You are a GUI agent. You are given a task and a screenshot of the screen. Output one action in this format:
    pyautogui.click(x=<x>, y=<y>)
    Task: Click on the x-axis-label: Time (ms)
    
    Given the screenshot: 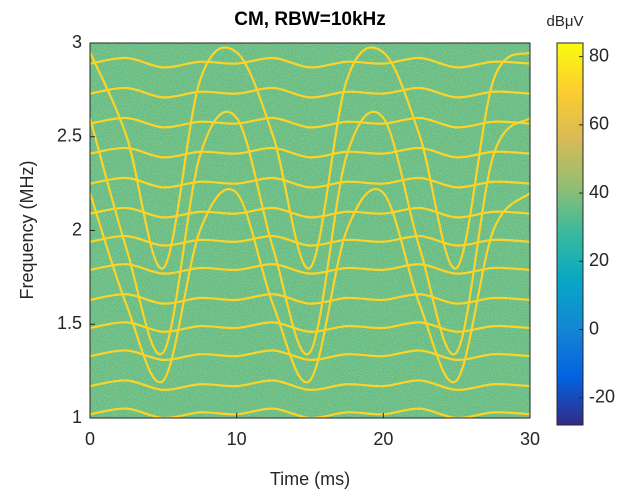 What is the action you would take?
    pyautogui.click(x=310, y=479)
    